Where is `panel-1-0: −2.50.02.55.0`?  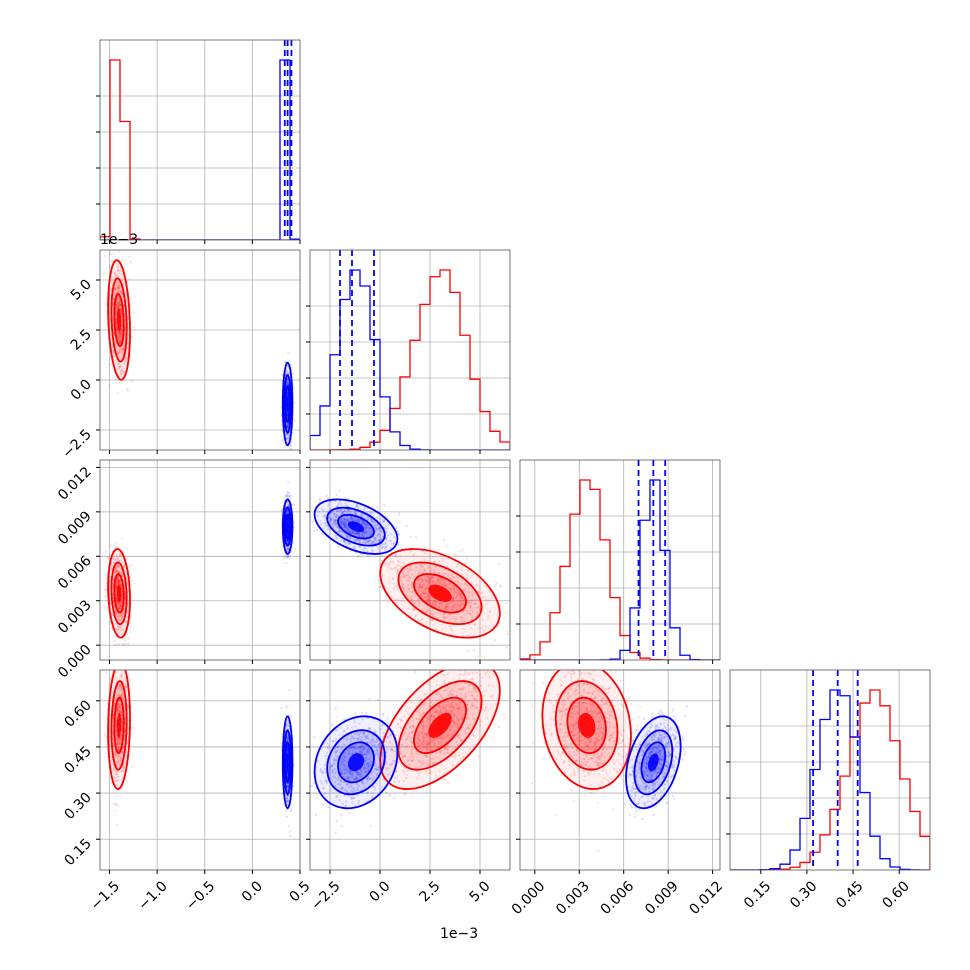
panel-1-0: −2.50.02.55.0 is located at coordinates (180, 355).